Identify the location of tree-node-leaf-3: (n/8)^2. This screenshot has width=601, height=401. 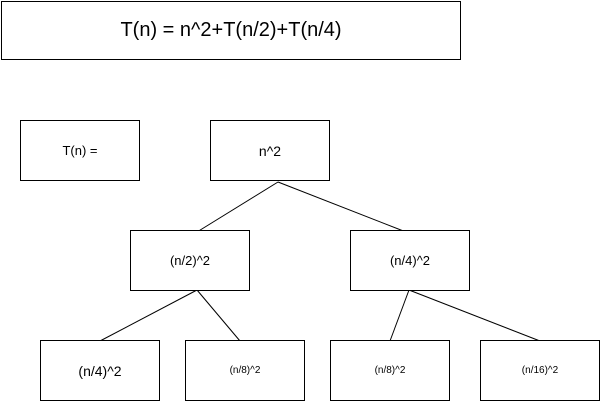
(390, 370).